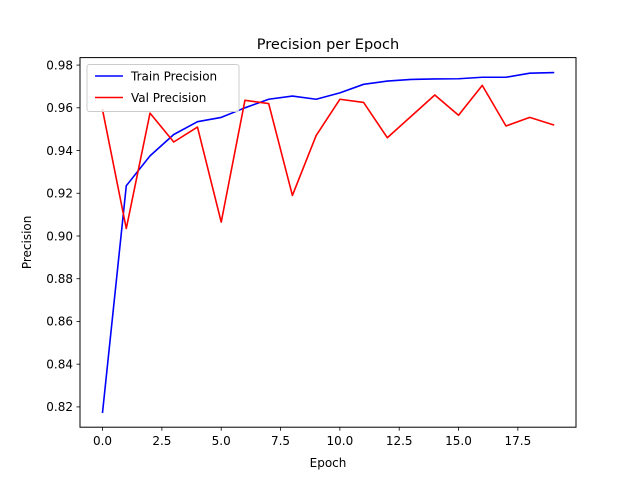  Describe the element at coordinates (161, 441) in the screenshot. I see `x-tick-label: 2.5` at that location.